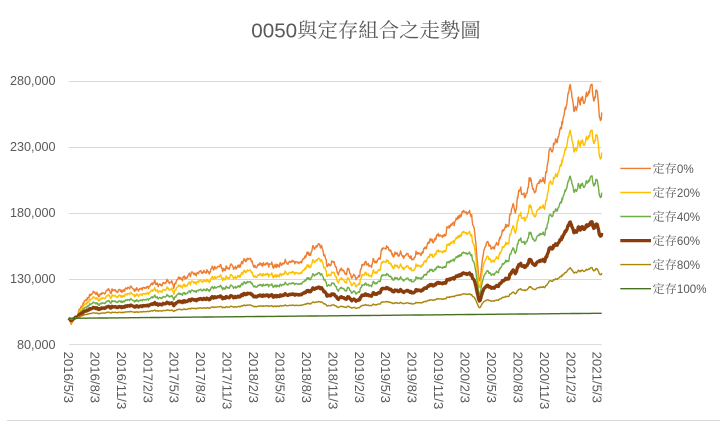 The width and height of the screenshot is (720, 431). What do you see at coordinates (597, 377) in the screenshot?
I see `svg-text: 2021/5/3` at bounding box center [597, 377].